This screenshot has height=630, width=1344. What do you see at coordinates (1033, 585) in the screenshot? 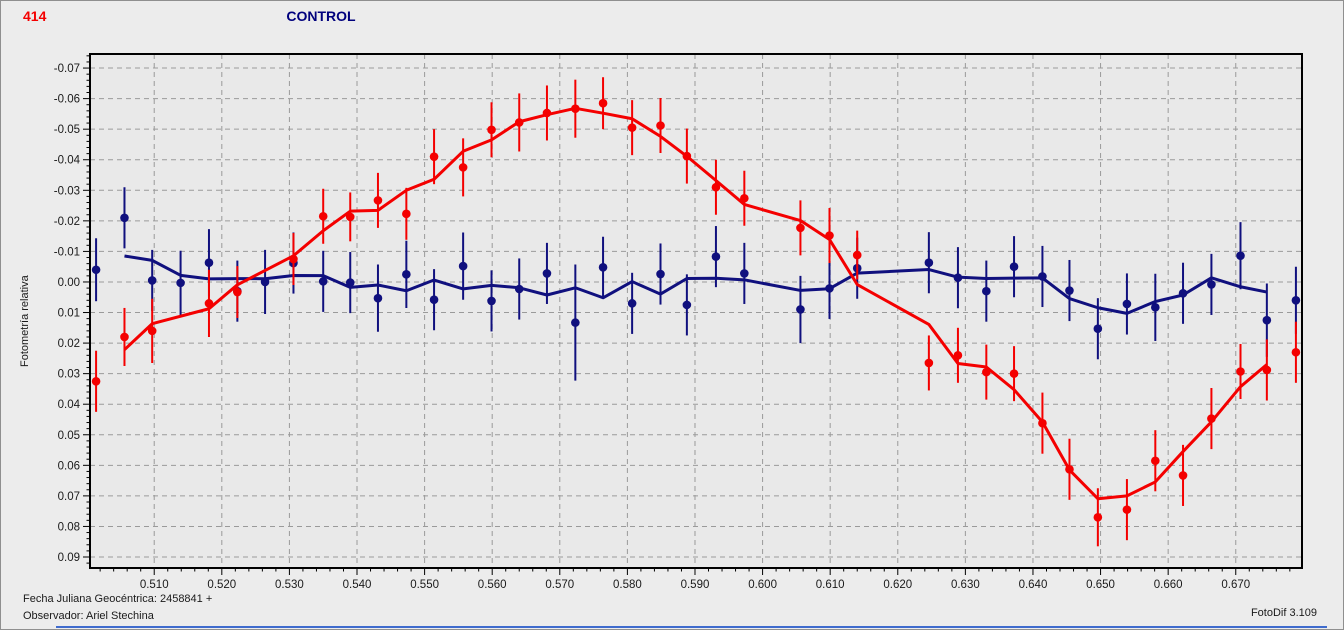
I see `svg-text: 0.640` at bounding box center [1033, 585].